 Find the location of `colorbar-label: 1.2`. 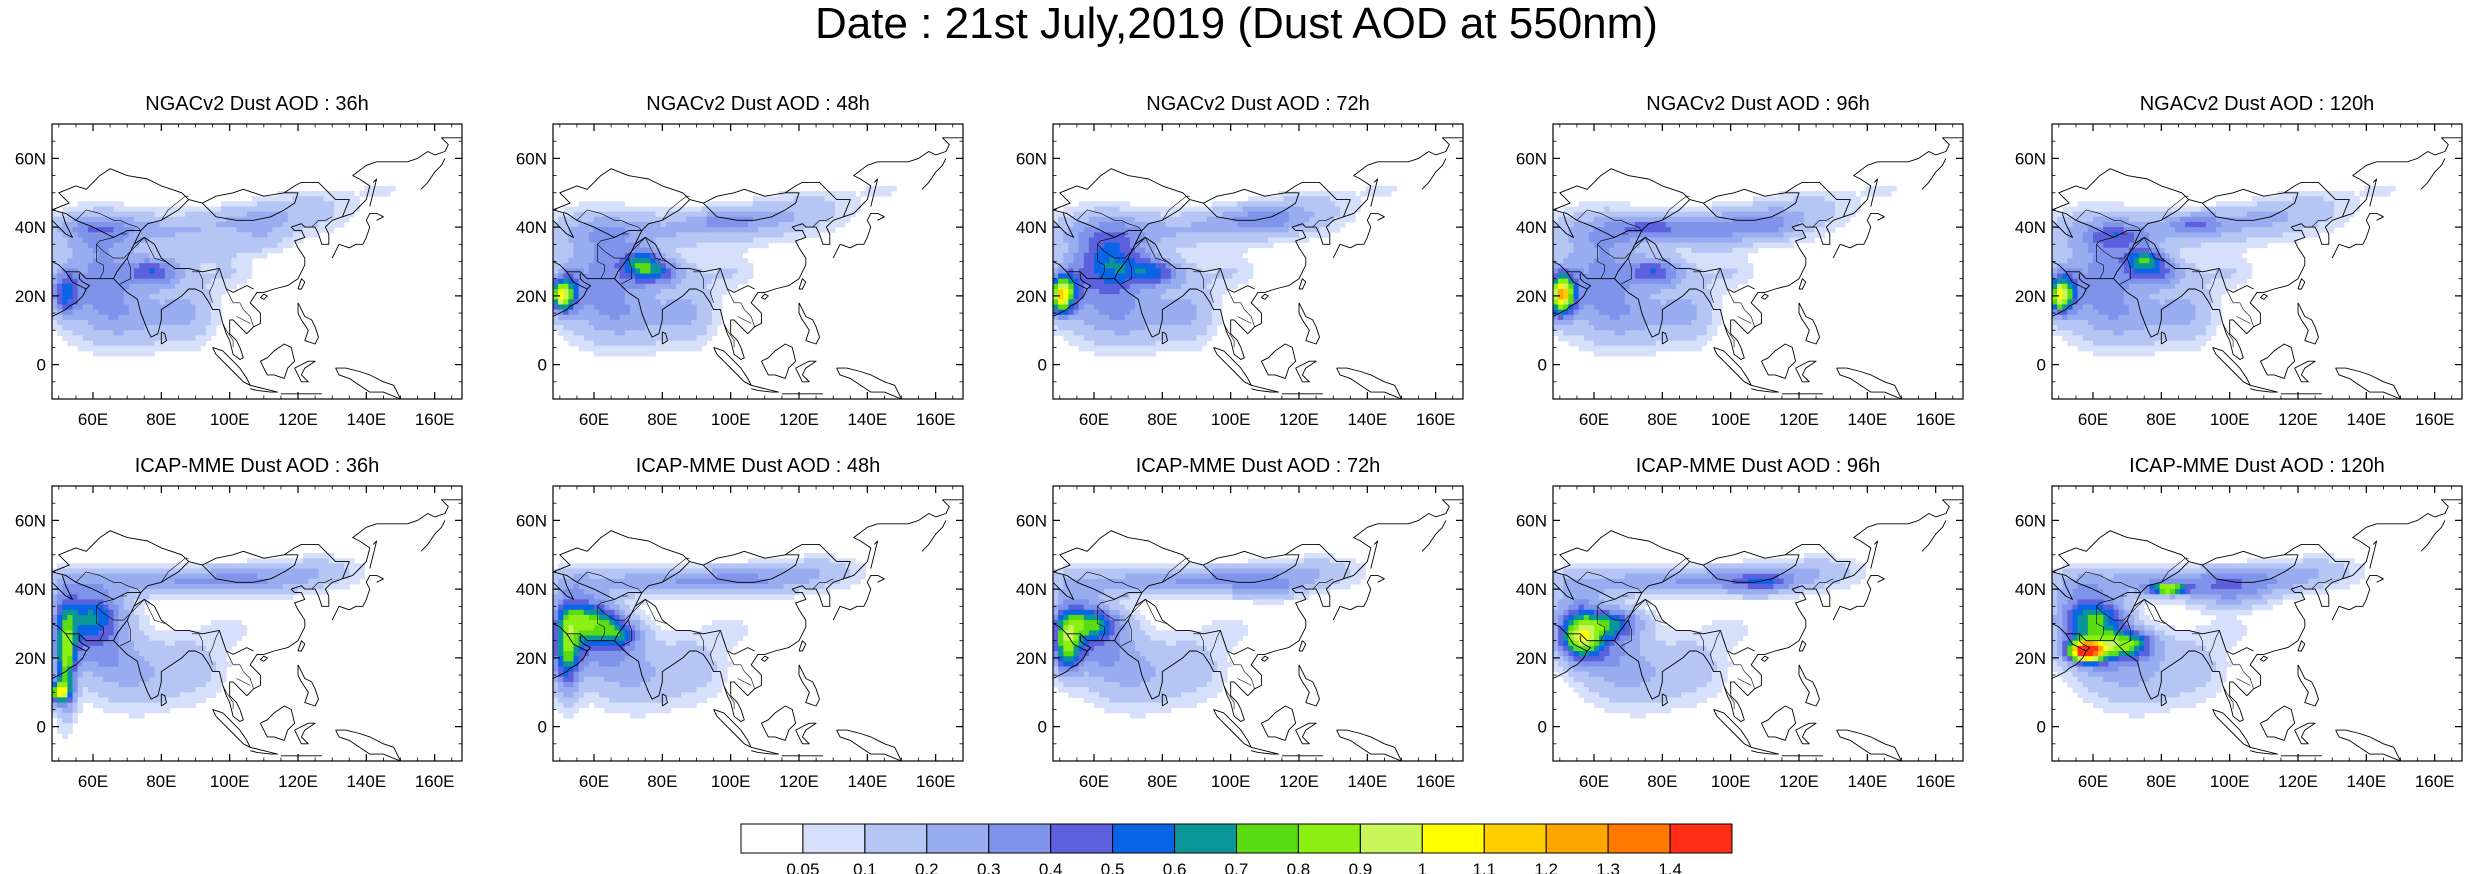

colorbar-label: 1.2 is located at coordinates (1546, 867).